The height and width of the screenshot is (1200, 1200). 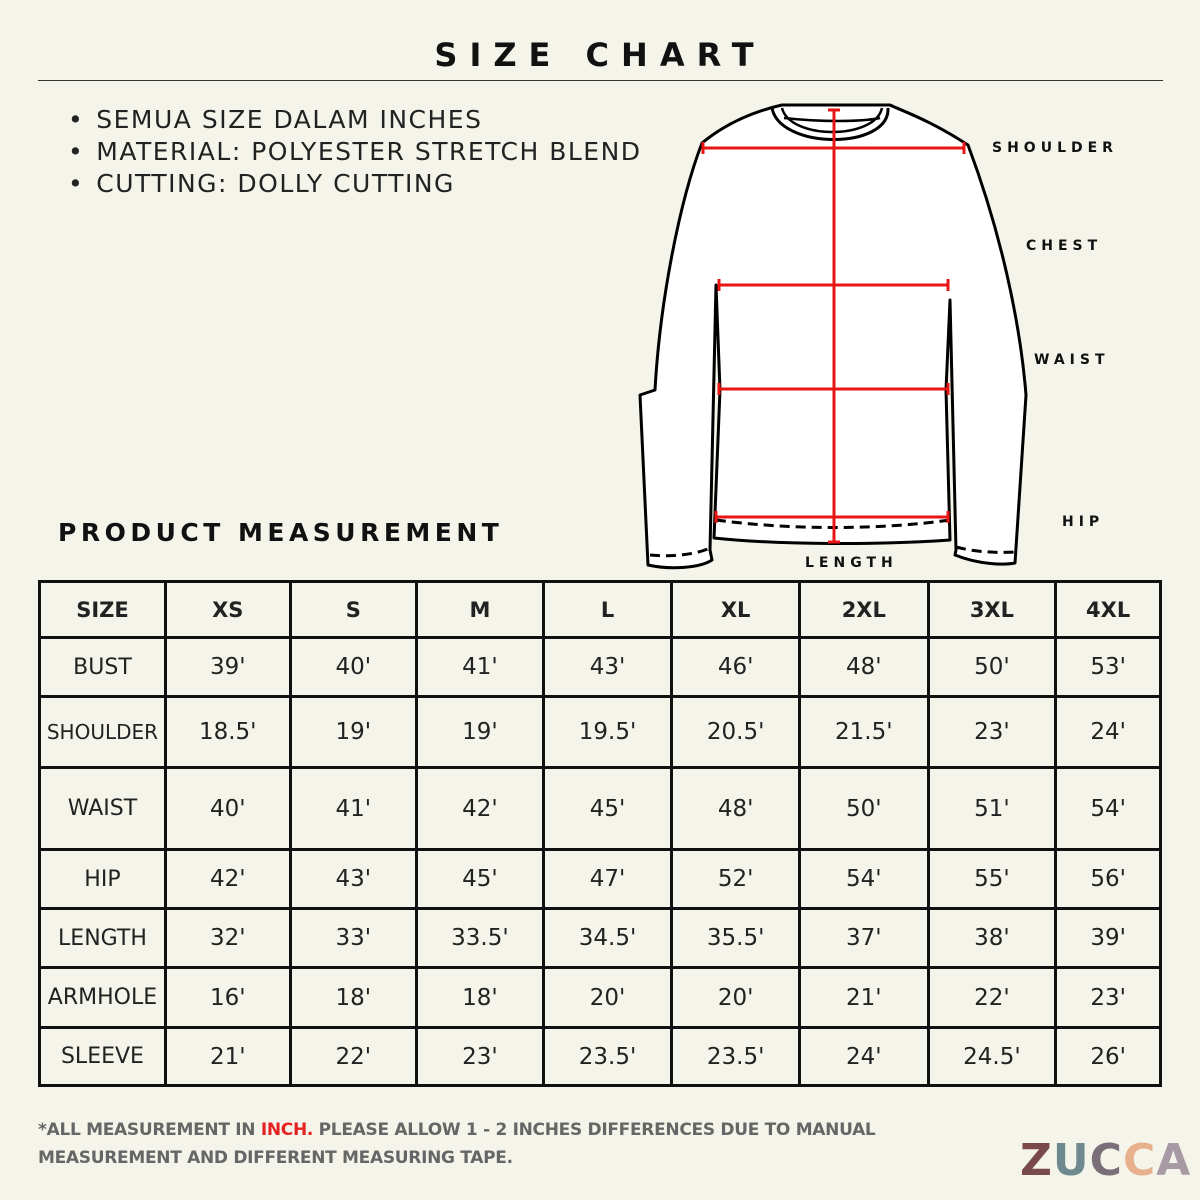 I want to click on row-label: ARMHOLE, so click(x=102, y=997).